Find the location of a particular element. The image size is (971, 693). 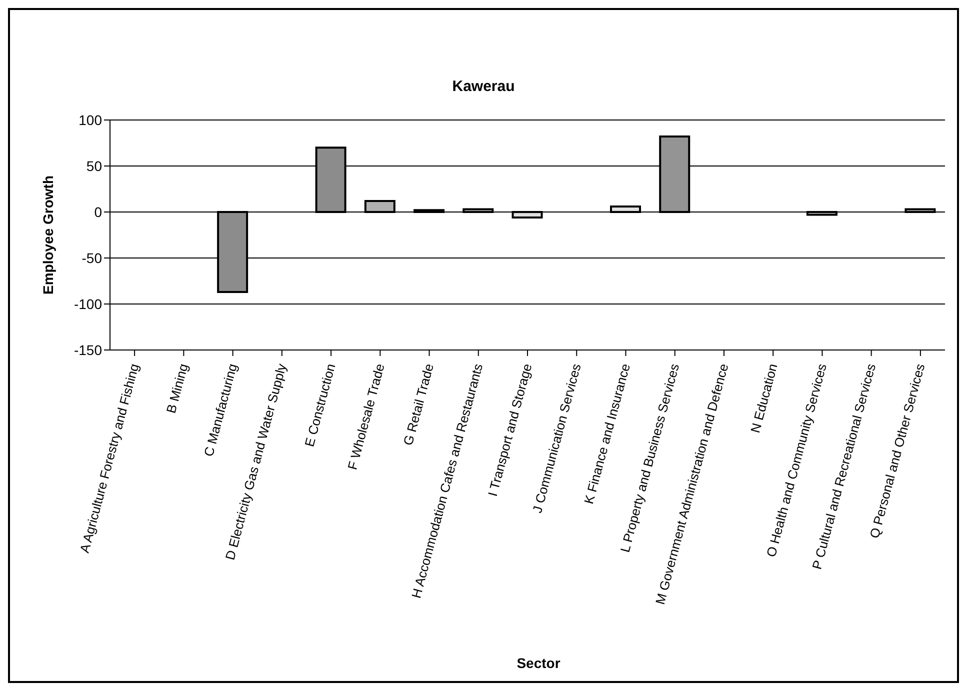

y-tick-label: -50 is located at coordinates (92, 258).